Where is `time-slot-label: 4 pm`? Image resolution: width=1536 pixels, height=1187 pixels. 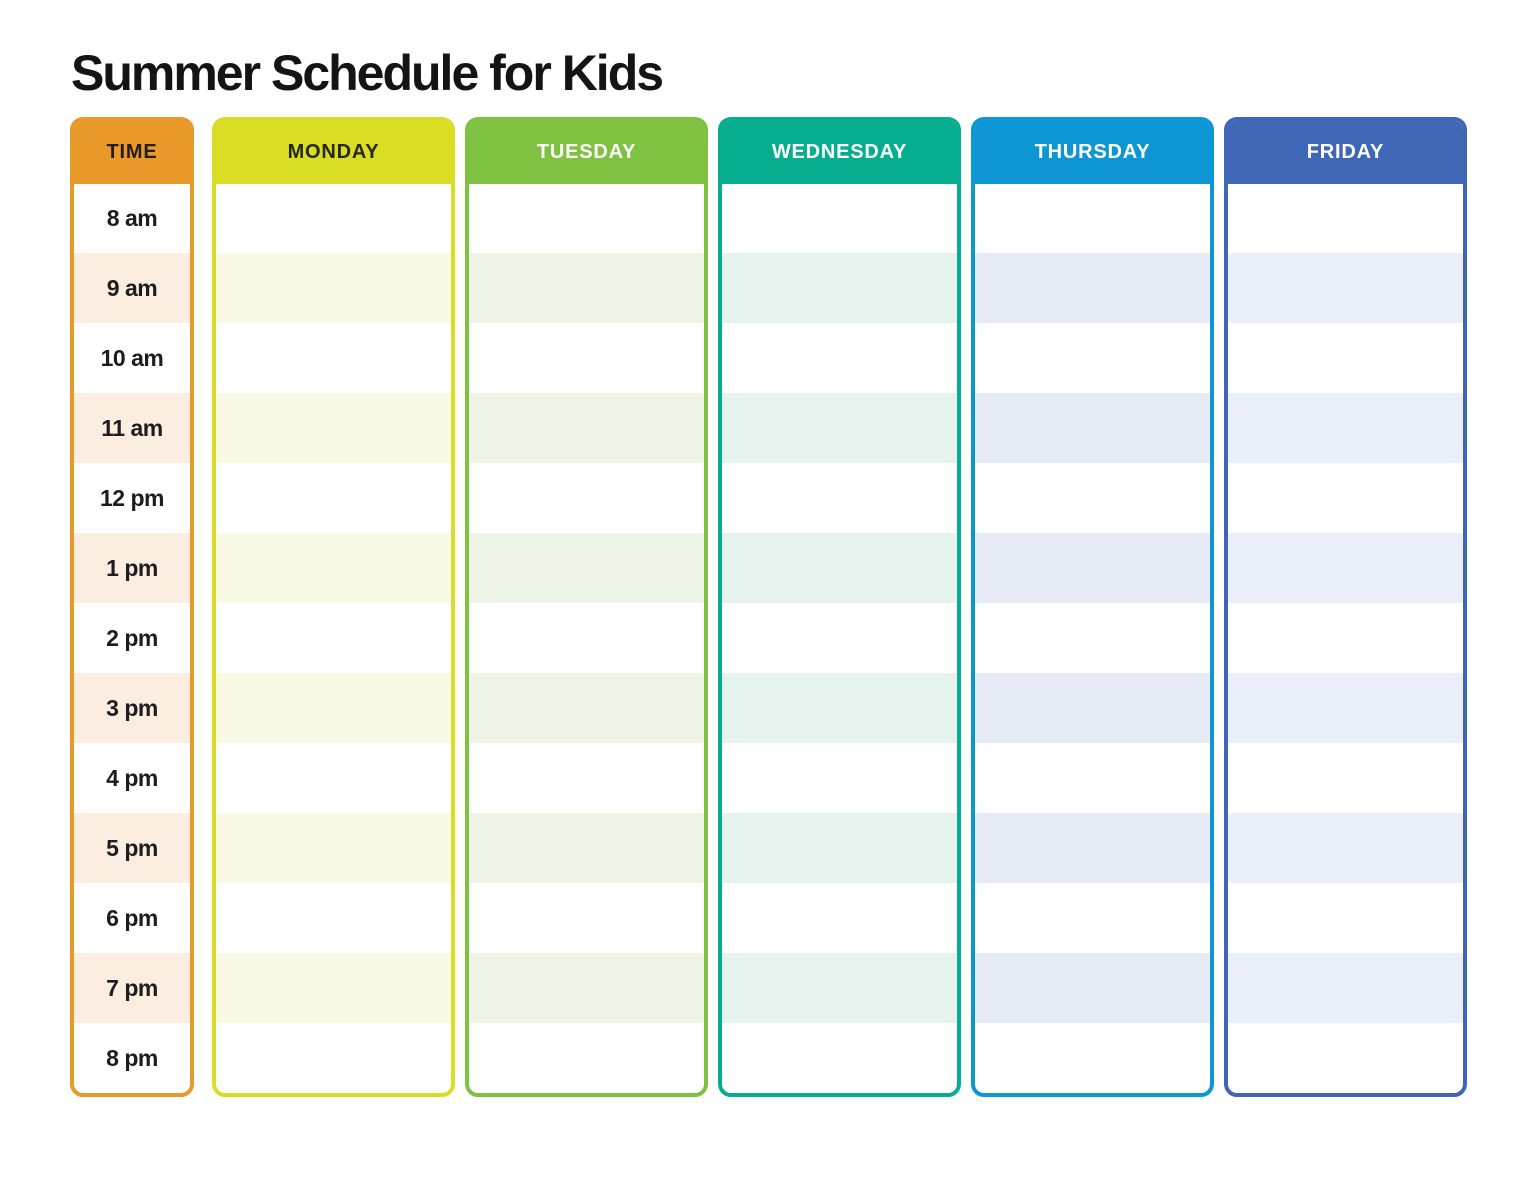 time-slot-label: 4 pm is located at coordinates (132, 777).